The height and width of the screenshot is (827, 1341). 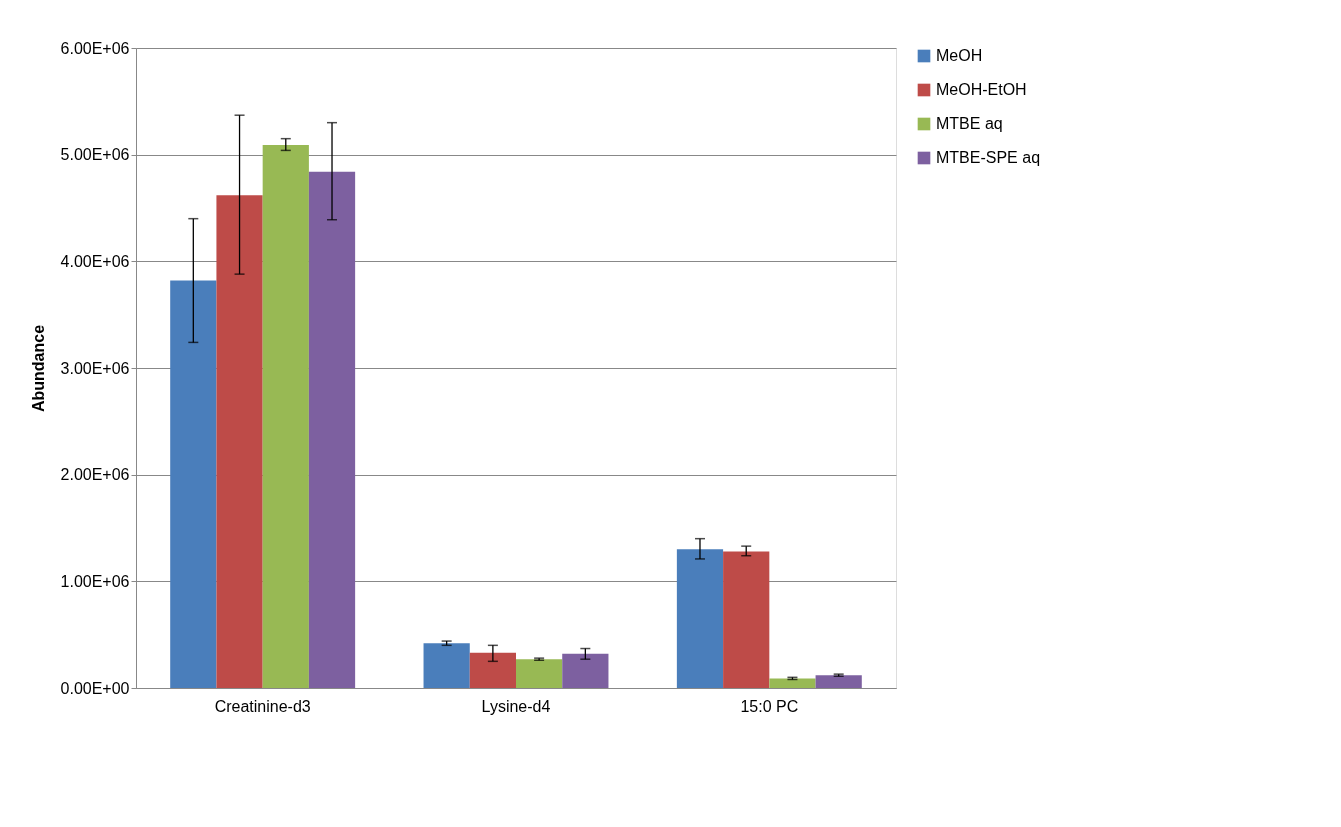 What do you see at coordinates (95, 688) in the screenshot?
I see `y-tick-label: 0.00E+00` at bounding box center [95, 688].